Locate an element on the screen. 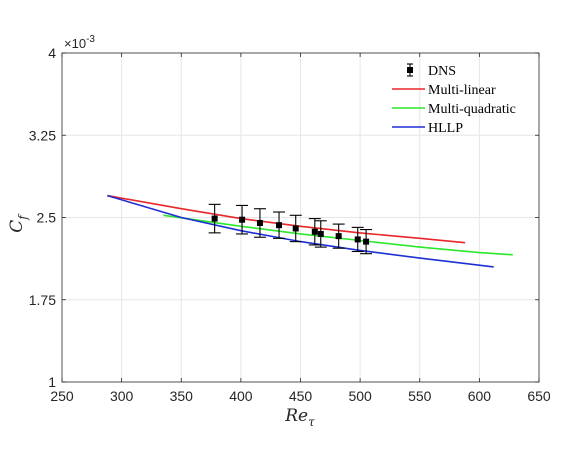  series-line-multi-linear is located at coordinates (286, 219).